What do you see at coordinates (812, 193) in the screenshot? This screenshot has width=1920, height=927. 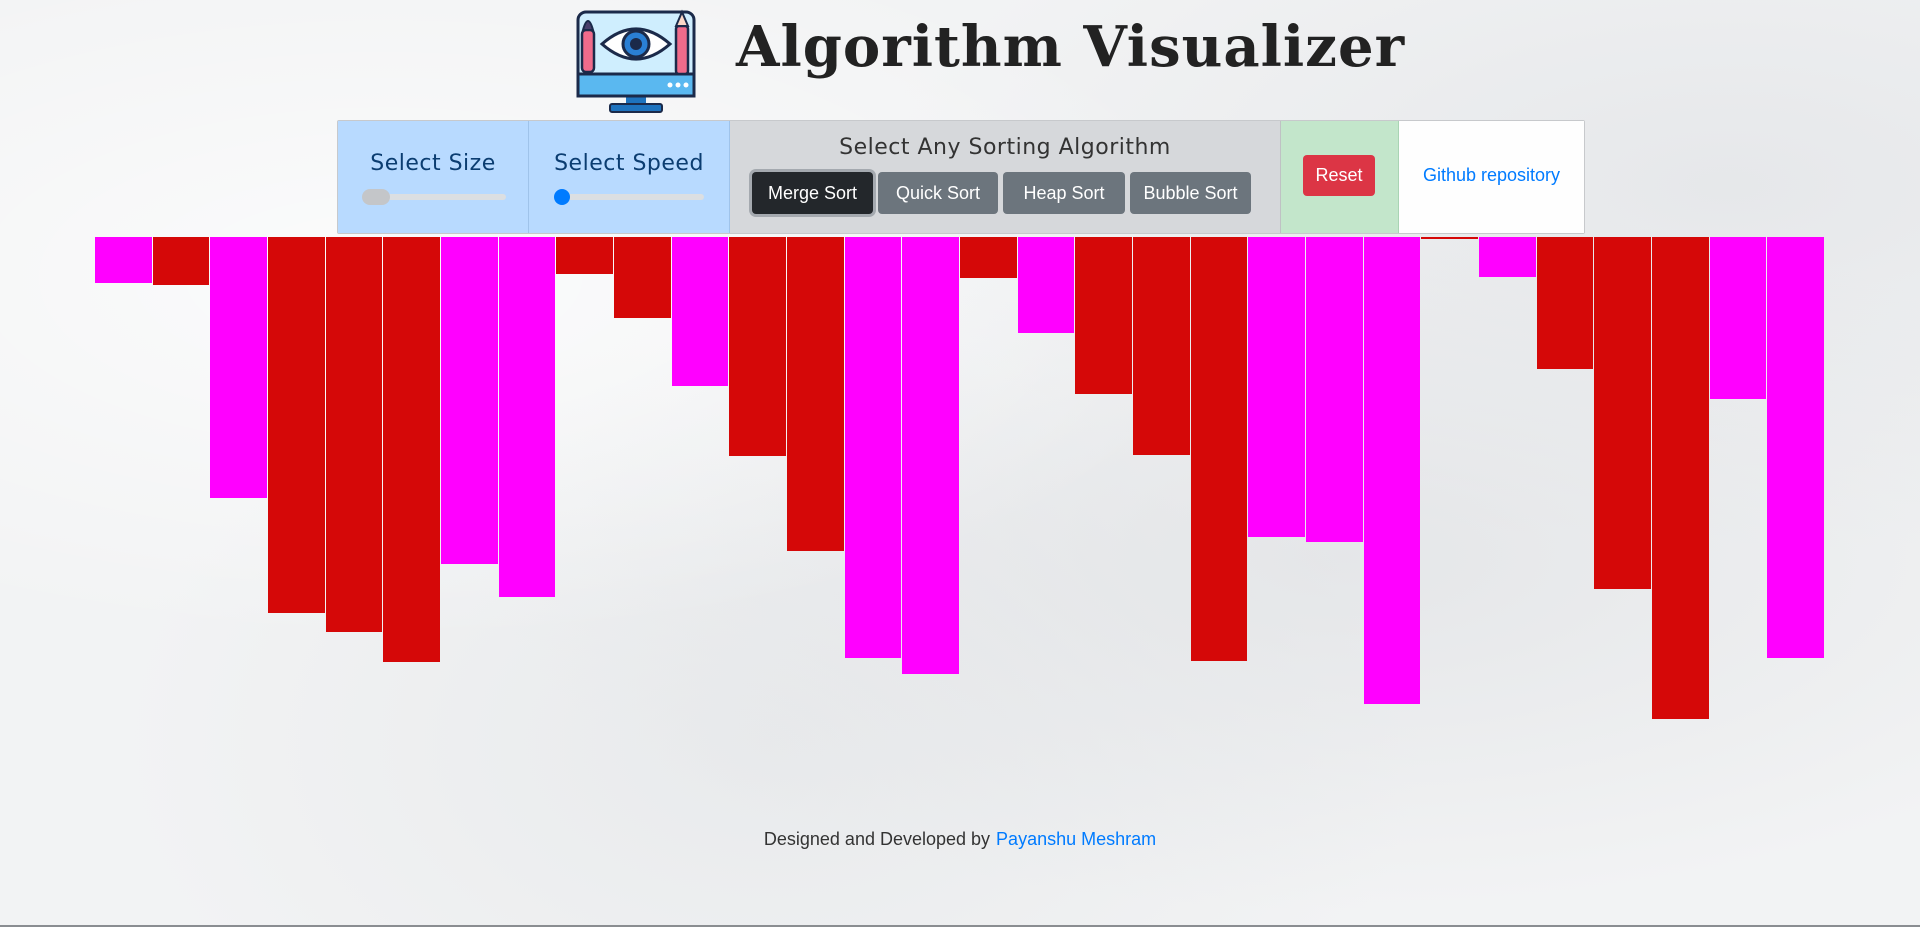 I see `merge-sort-button: Merge Sort` at bounding box center [812, 193].